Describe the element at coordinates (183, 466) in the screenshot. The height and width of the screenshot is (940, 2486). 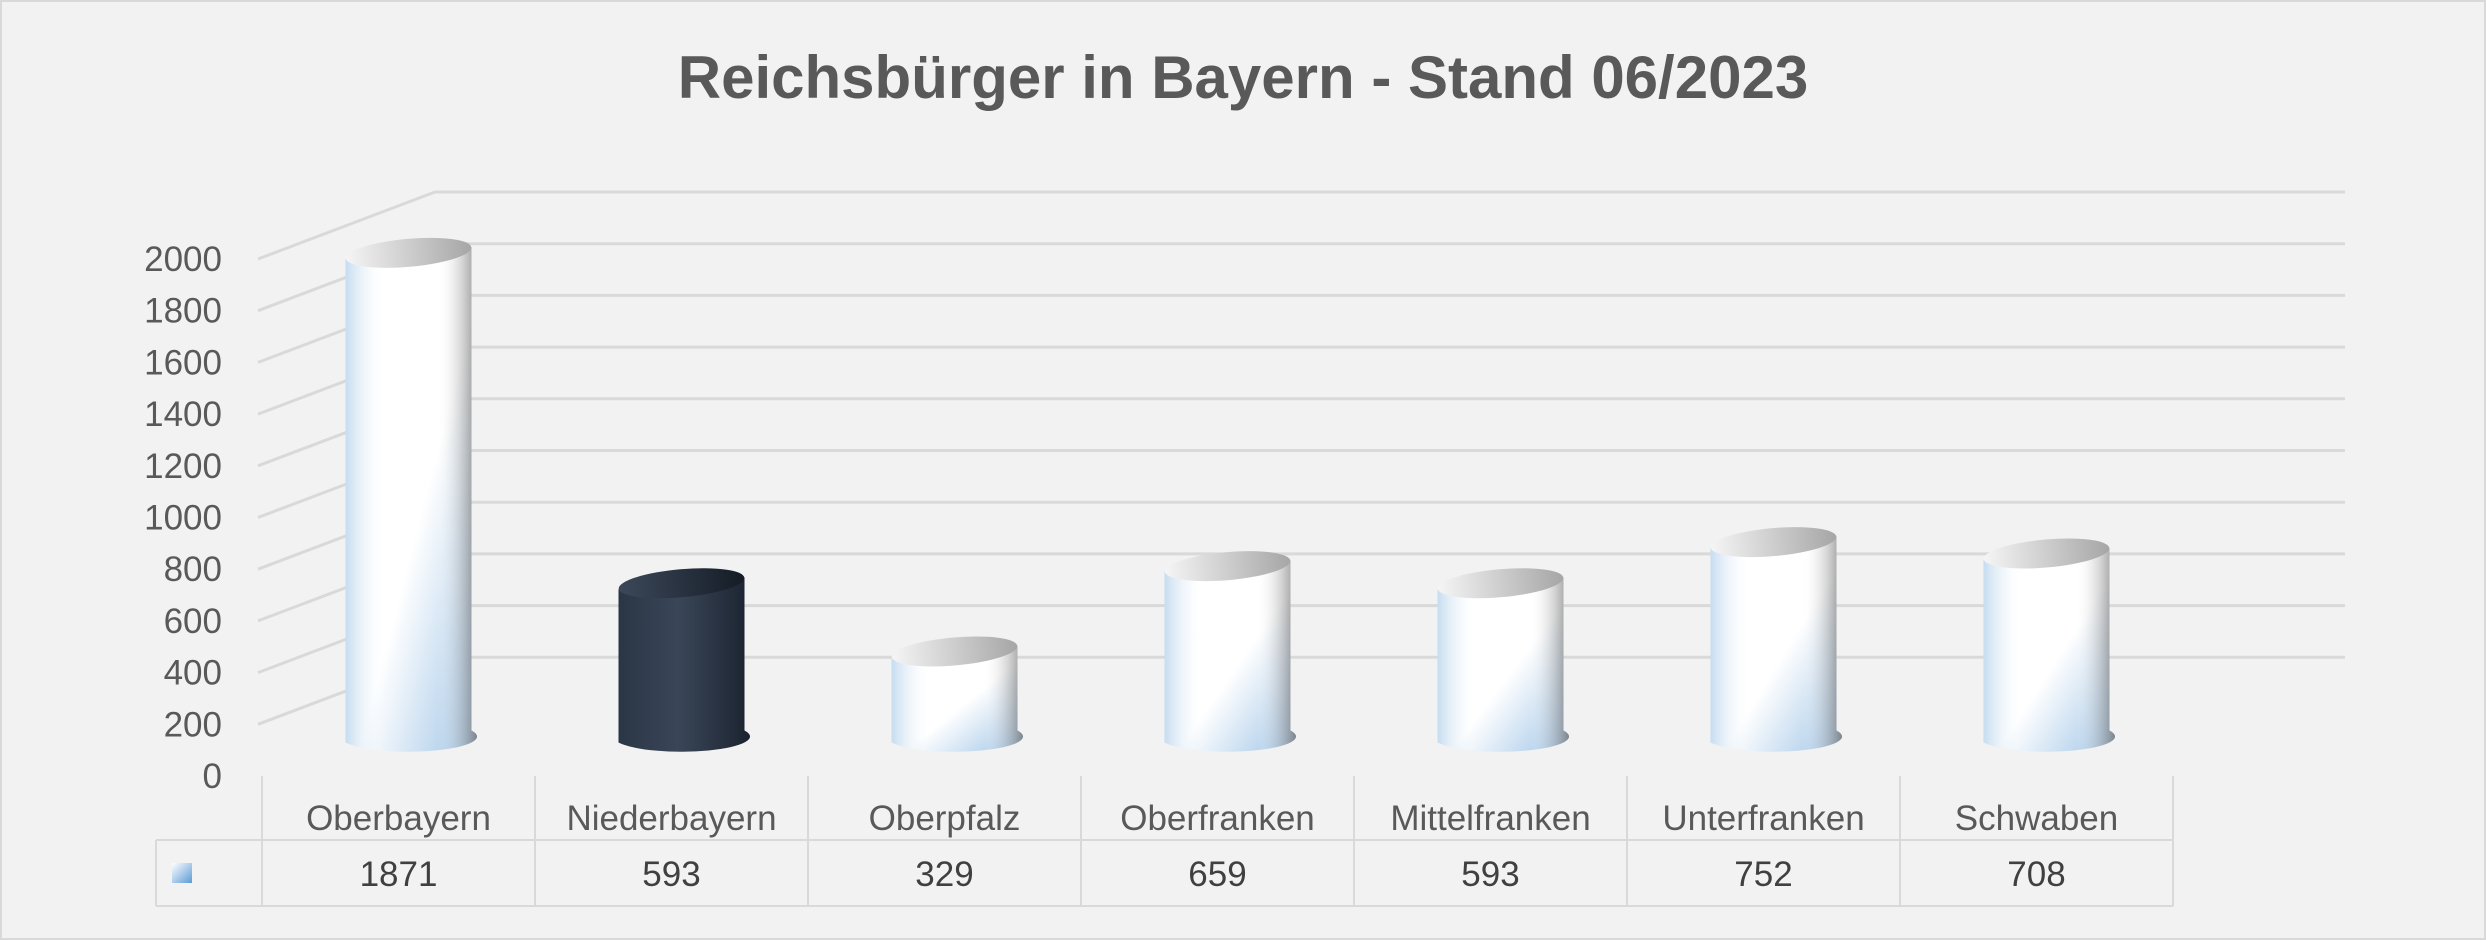
I see `y-tick-label: 1200` at that location.